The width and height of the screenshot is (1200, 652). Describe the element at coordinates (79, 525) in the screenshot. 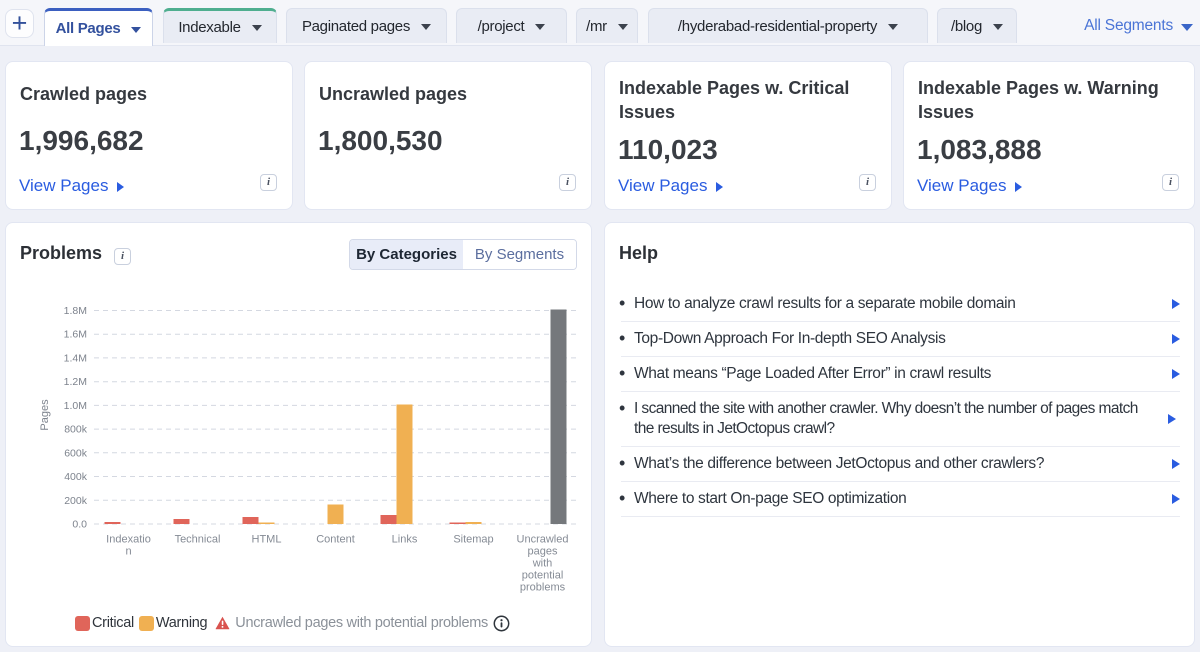

I see `svg-text: 0.0` at that location.